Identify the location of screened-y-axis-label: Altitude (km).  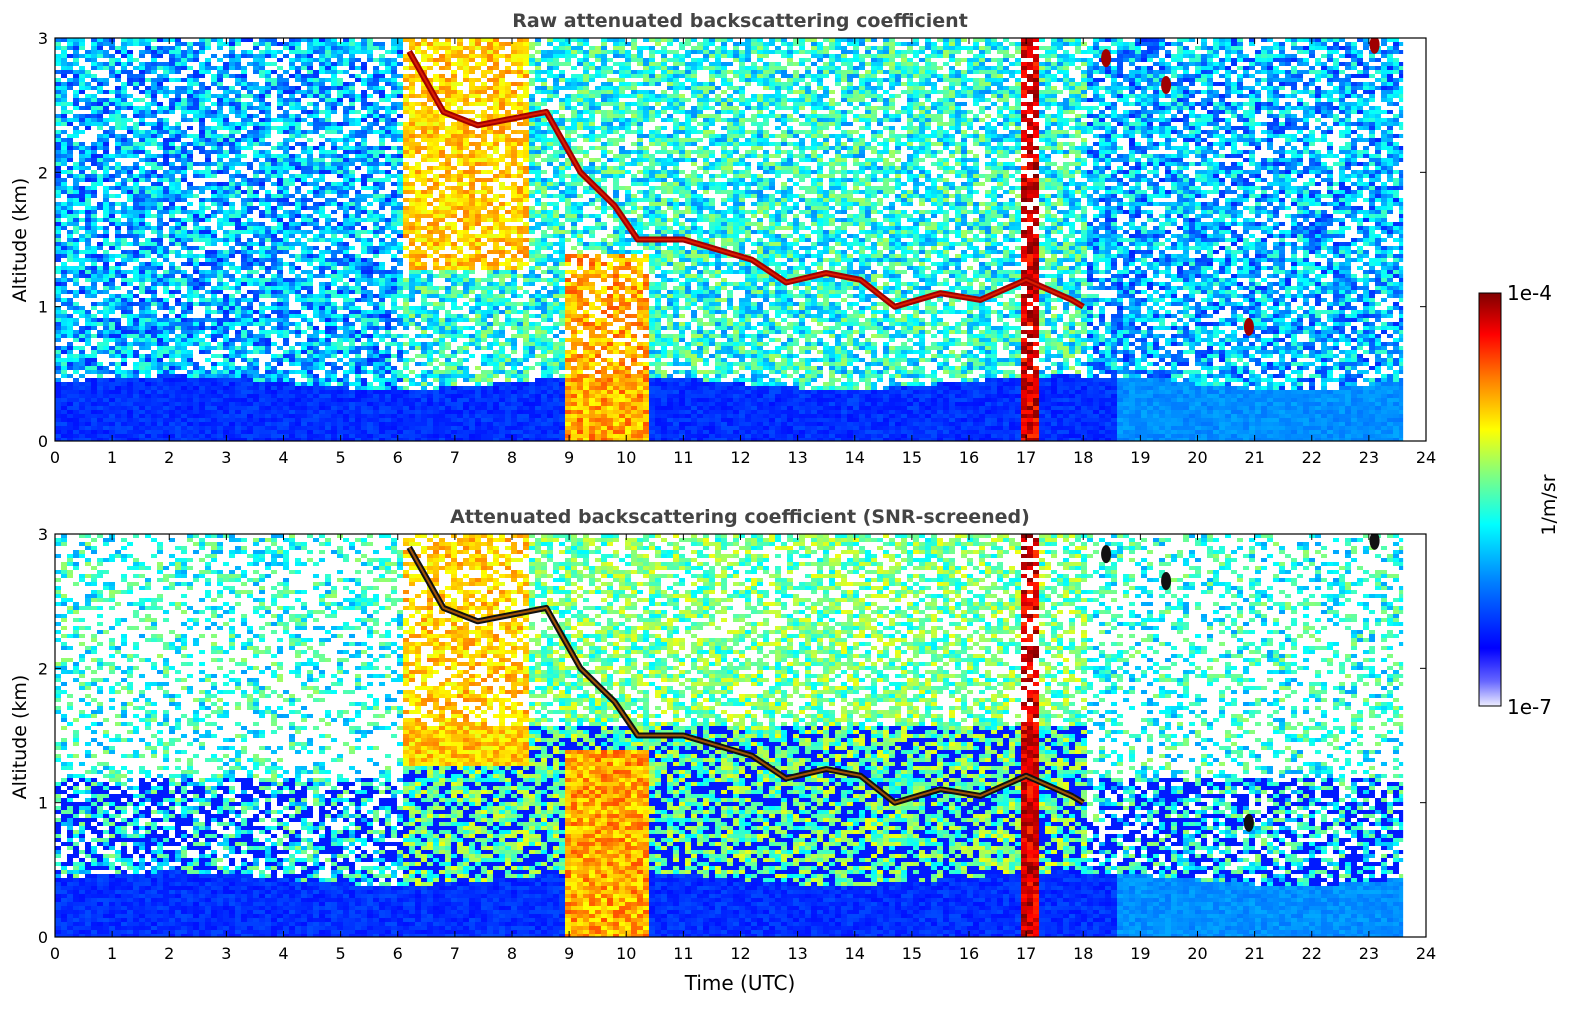
(20, 737).